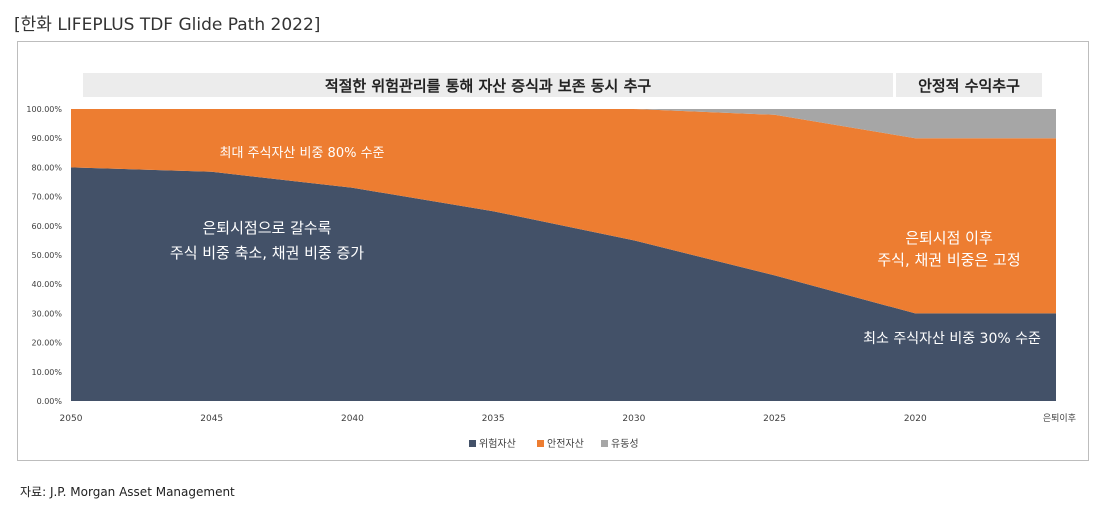  What do you see at coordinates (46, 372) in the screenshot?
I see `y-tick-label: 10.00%` at bounding box center [46, 372].